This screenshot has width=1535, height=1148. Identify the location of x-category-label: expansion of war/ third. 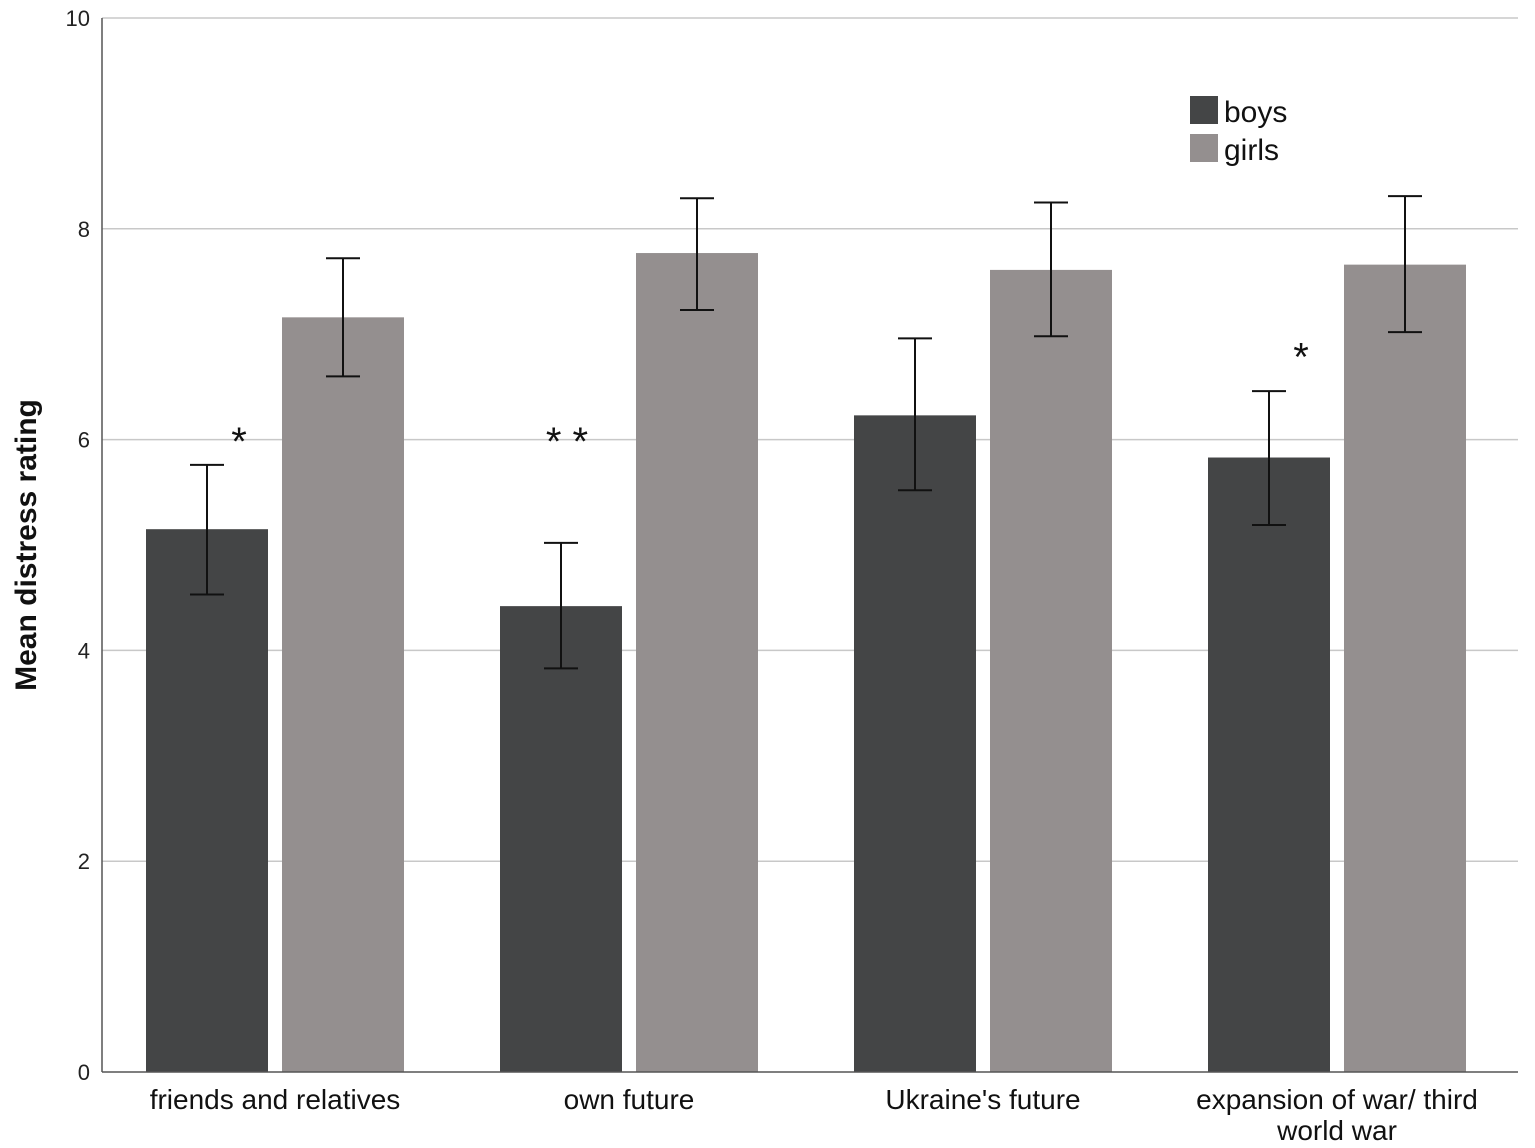
(1337, 1099).